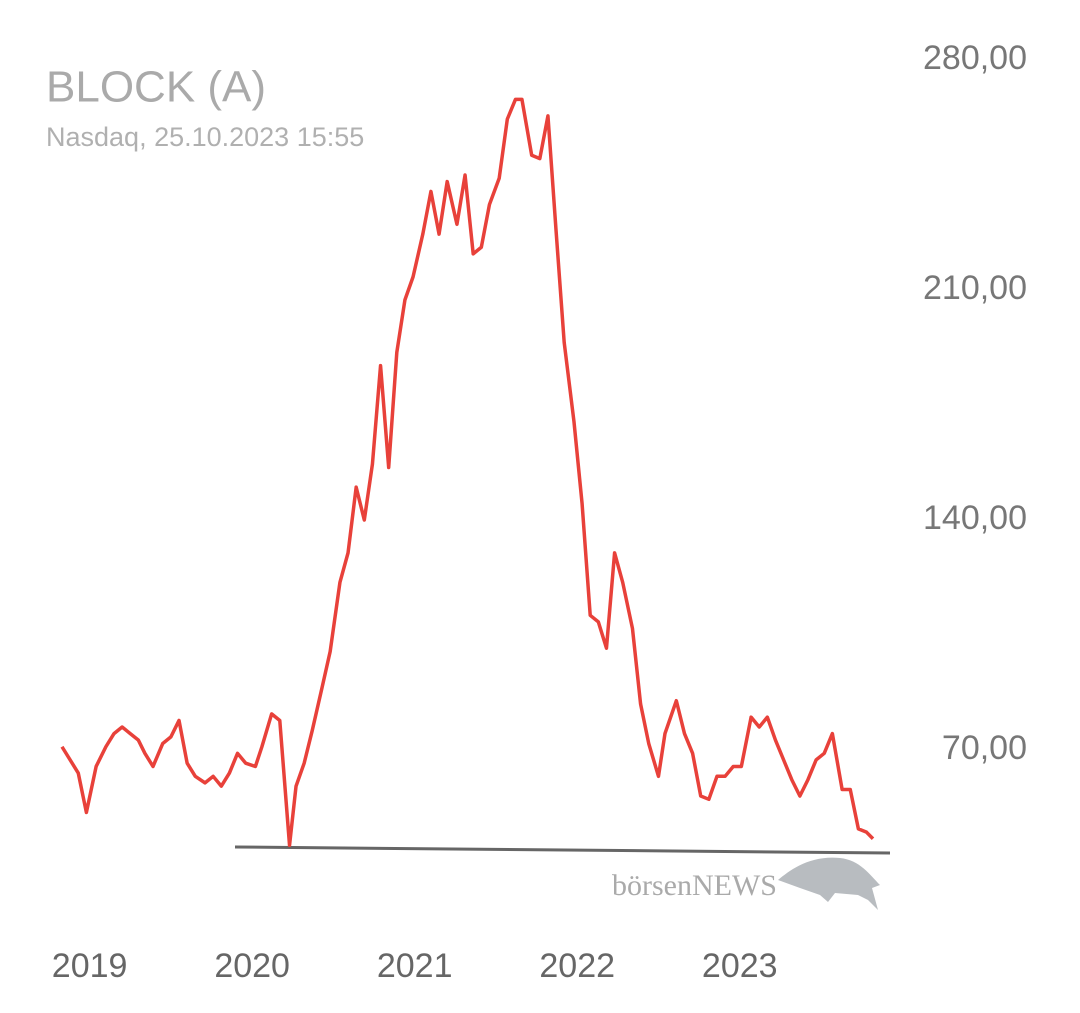 This screenshot has height=1013, width=1080. What do you see at coordinates (975, 58) in the screenshot?
I see `y-tick-label: 280,00` at bounding box center [975, 58].